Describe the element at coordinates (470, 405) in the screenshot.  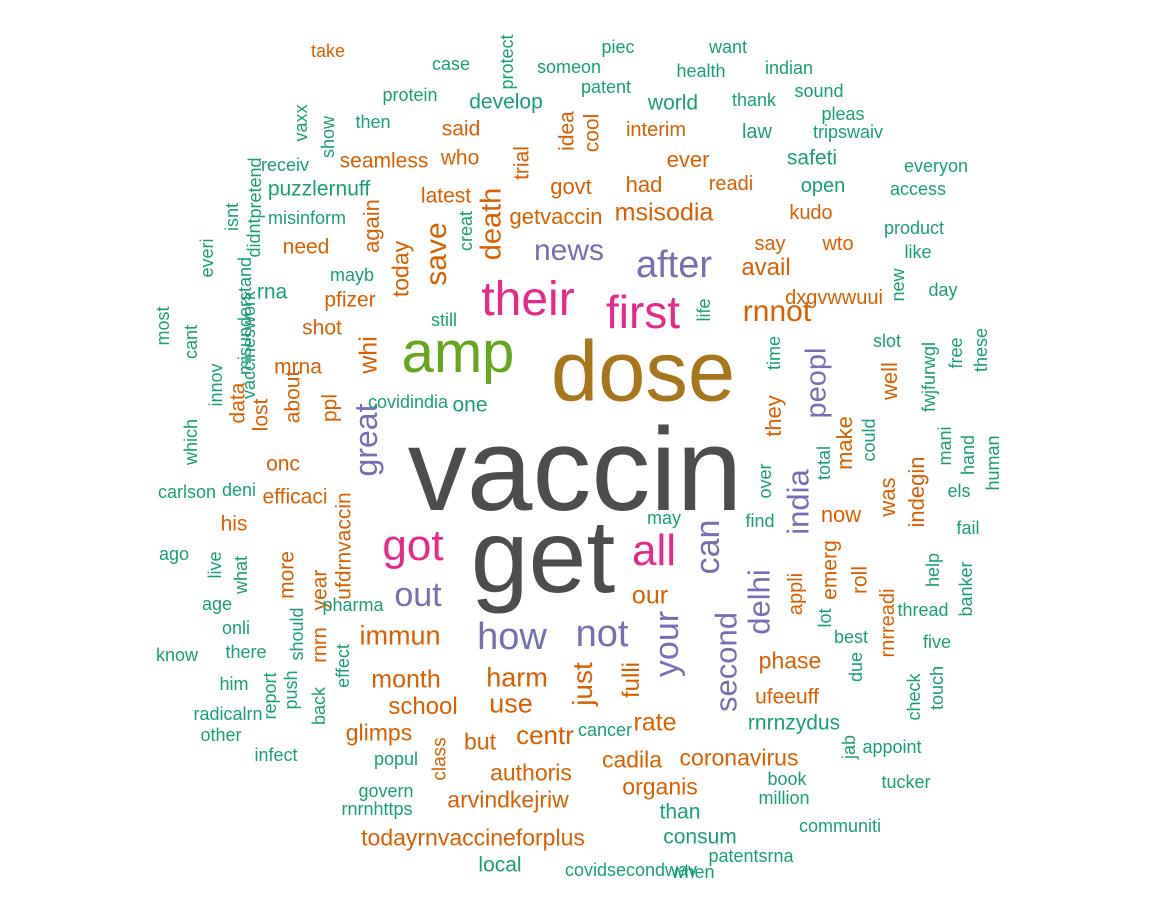
I see `word-one: one` at that location.